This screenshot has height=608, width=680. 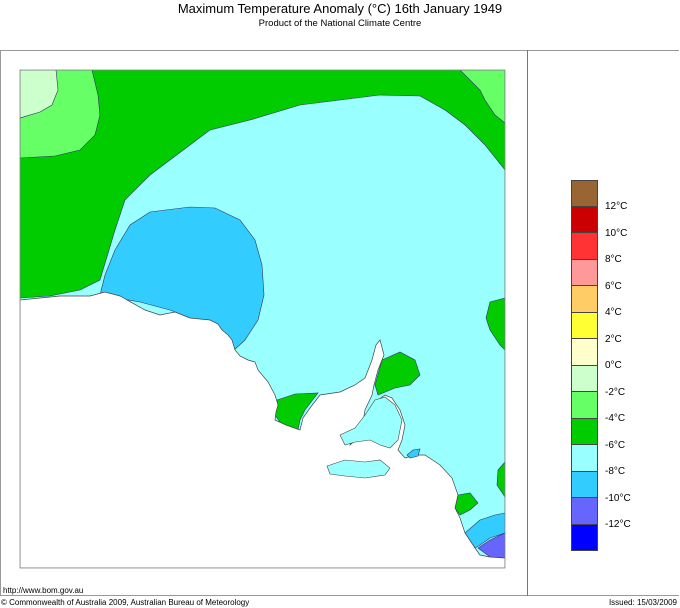 I want to click on bom-url-link: http://www.bom.gov.au, so click(x=43, y=590).